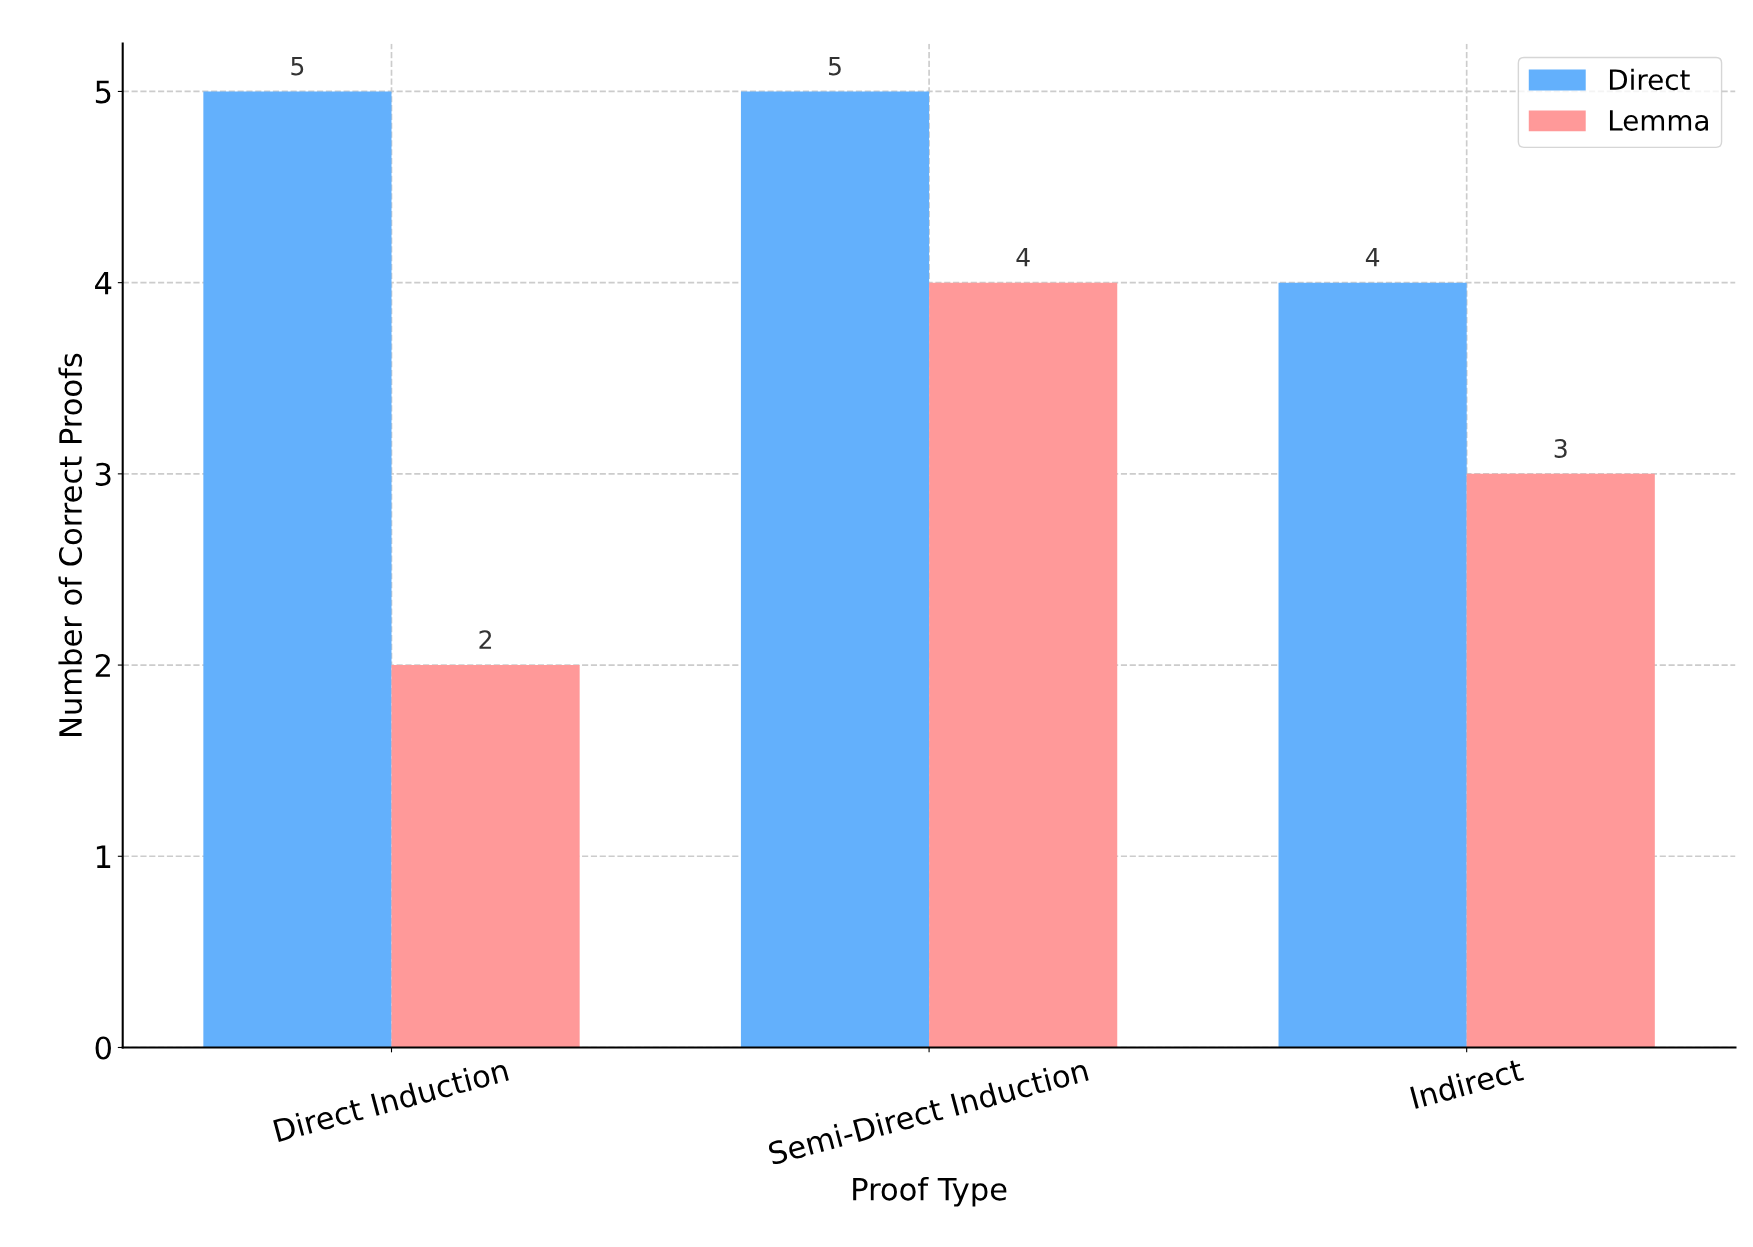 This screenshot has width=1753, height=1247. I want to click on y-tick-label: 0, so click(103, 1048).